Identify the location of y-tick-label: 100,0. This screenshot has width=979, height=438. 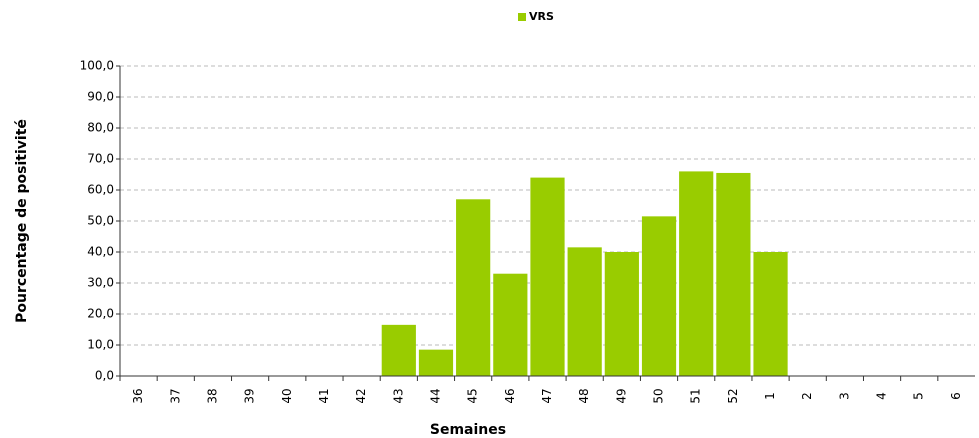
(97, 66).